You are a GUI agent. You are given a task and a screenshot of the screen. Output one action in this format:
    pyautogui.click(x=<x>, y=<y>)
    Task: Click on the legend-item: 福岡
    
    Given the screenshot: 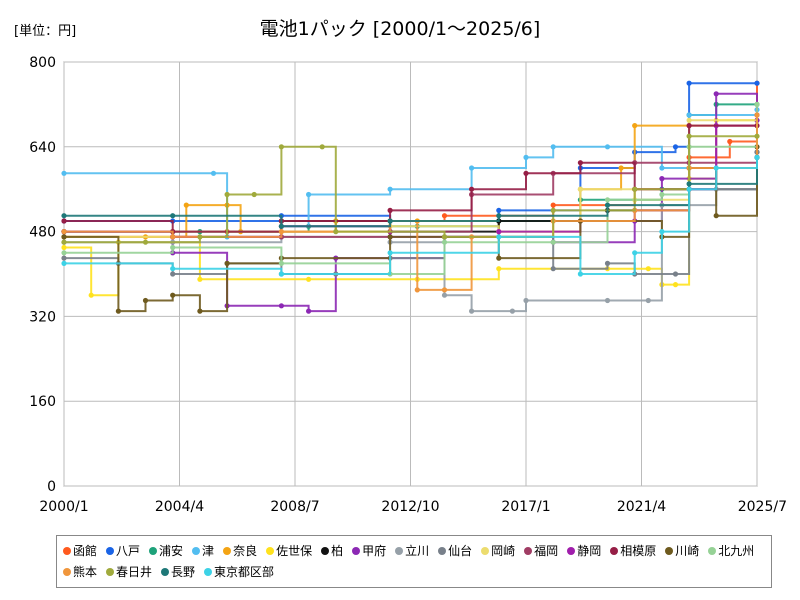 What is the action you would take?
    pyautogui.click(x=541, y=551)
    